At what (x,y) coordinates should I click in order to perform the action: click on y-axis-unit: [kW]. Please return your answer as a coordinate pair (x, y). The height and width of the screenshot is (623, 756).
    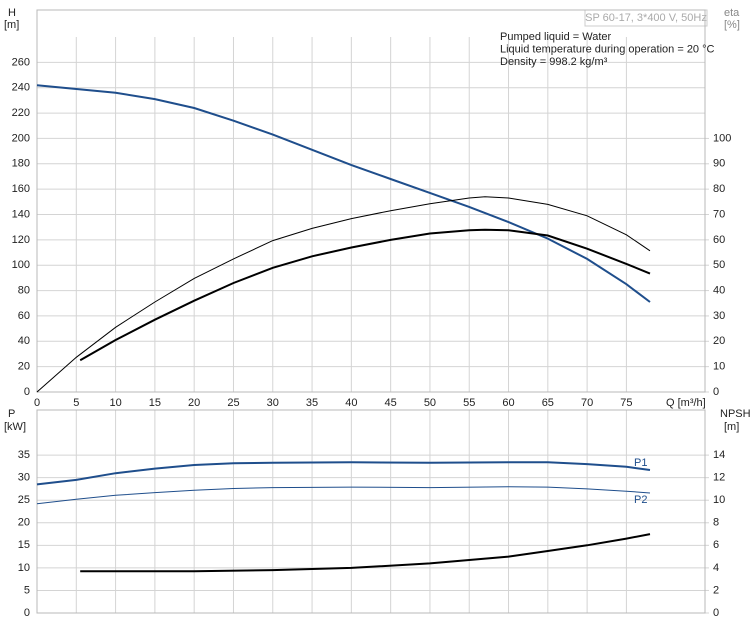
    Looking at the image, I should click on (15, 427).